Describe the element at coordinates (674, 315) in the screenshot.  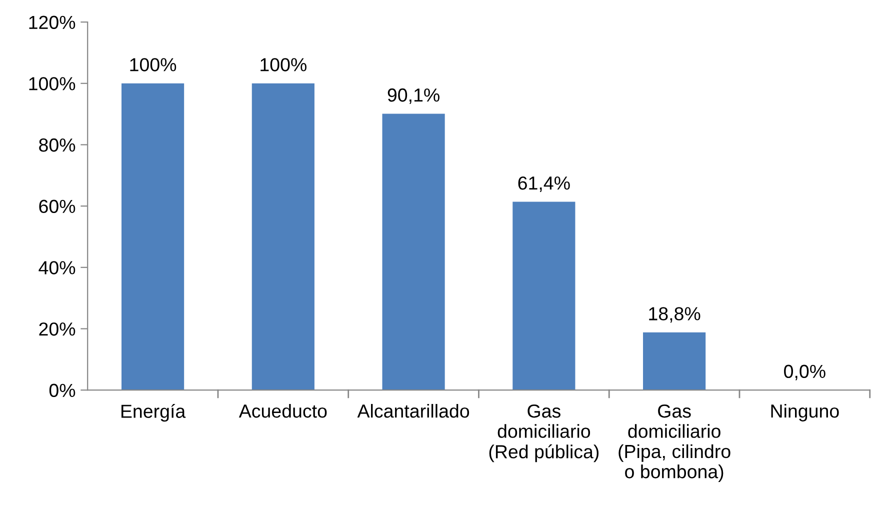
I see `data-label: 18,8%` at that location.